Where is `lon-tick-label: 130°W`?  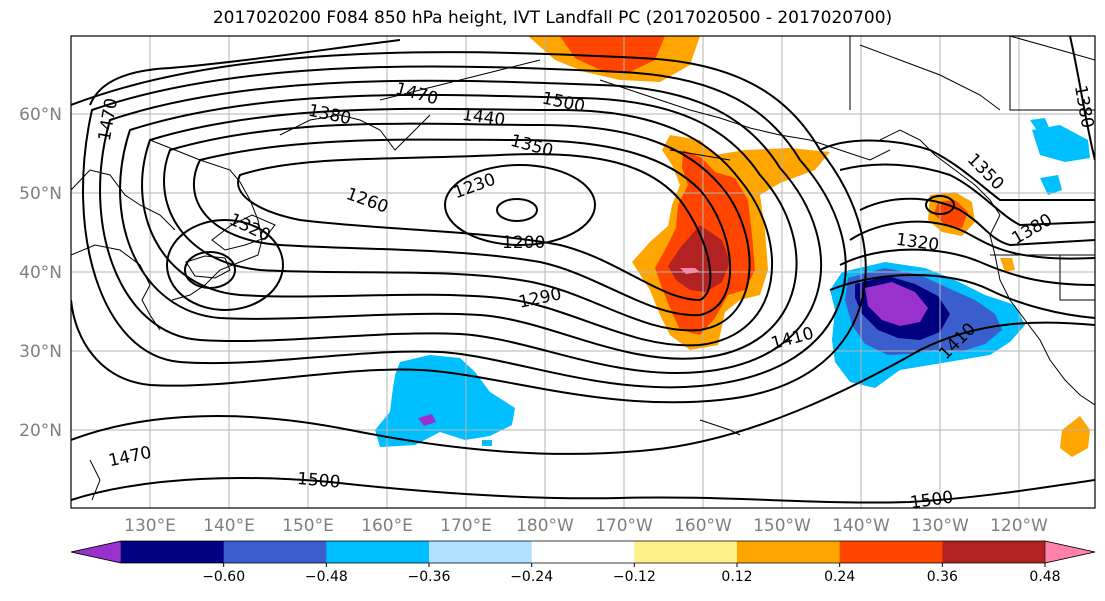 lon-tick-label: 130°W is located at coordinates (940, 526).